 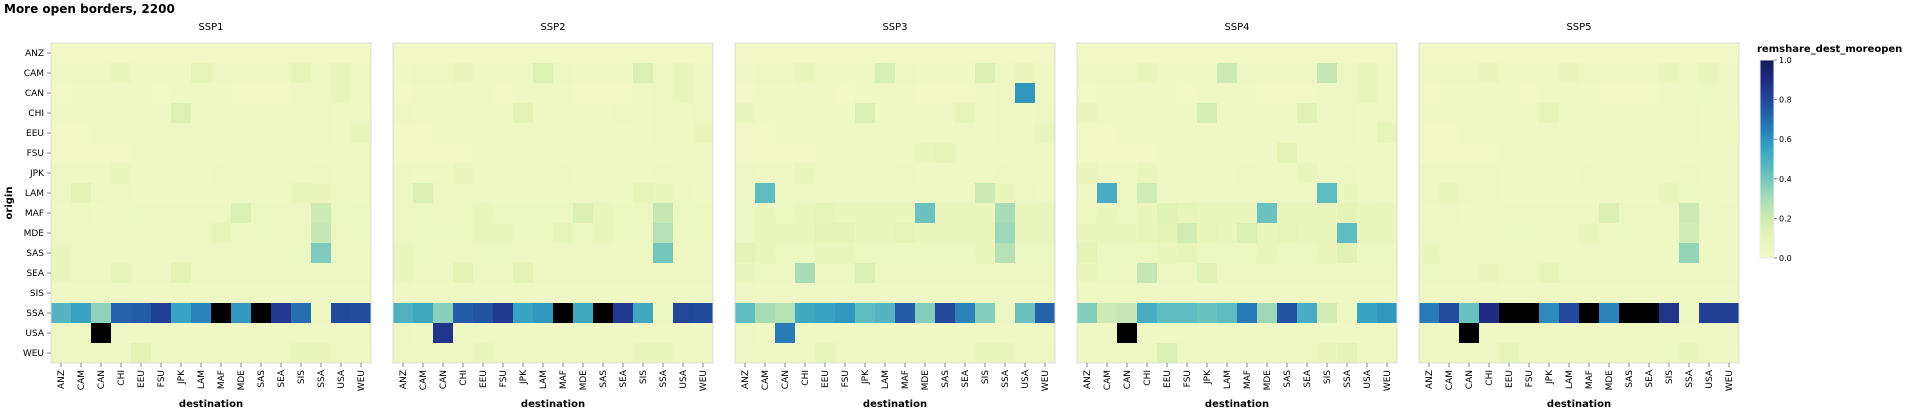 What do you see at coordinates (906, 379) in the screenshot?
I see `x-tick-label: MAF` at bounding box center [906, 379].